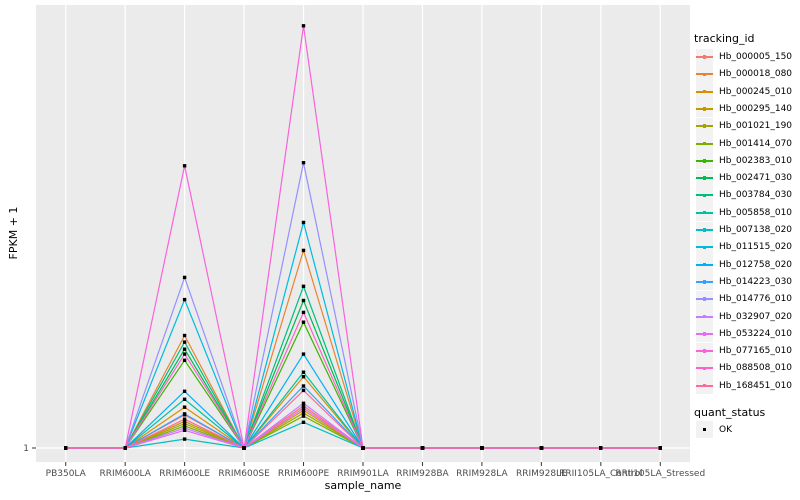 This screenshot has height=500, width=800. I want to click on data-point-Hb_001021_190-RRIM600PE, so click(303, 413).